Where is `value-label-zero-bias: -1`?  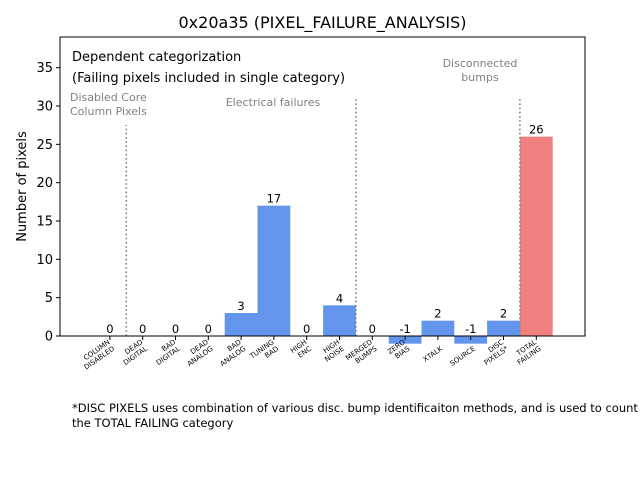 value-label-zero-bias: -1 is located at coordinates (404, 329).